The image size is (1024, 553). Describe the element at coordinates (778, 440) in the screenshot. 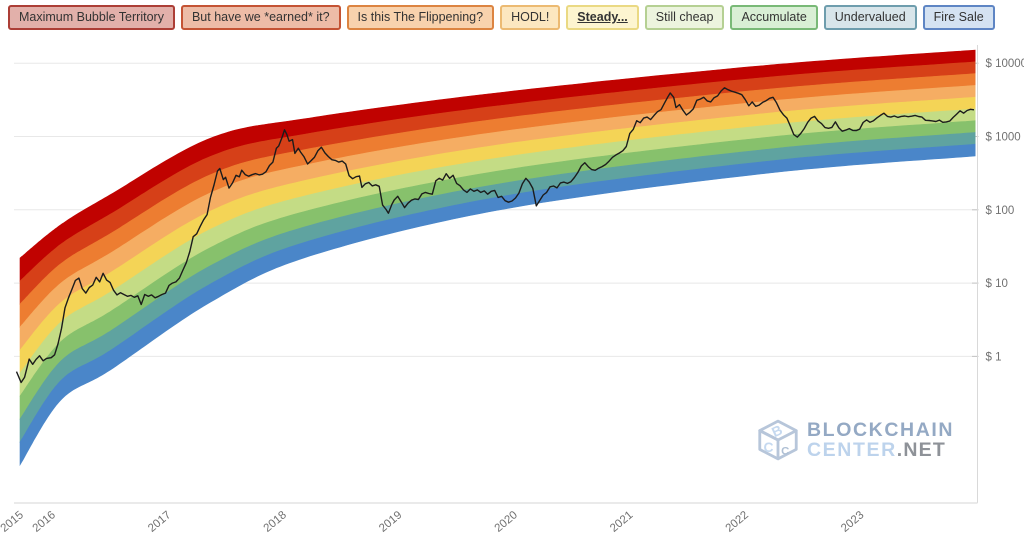

I see `blockchaincenter-cube-icon: B C C` at that location.